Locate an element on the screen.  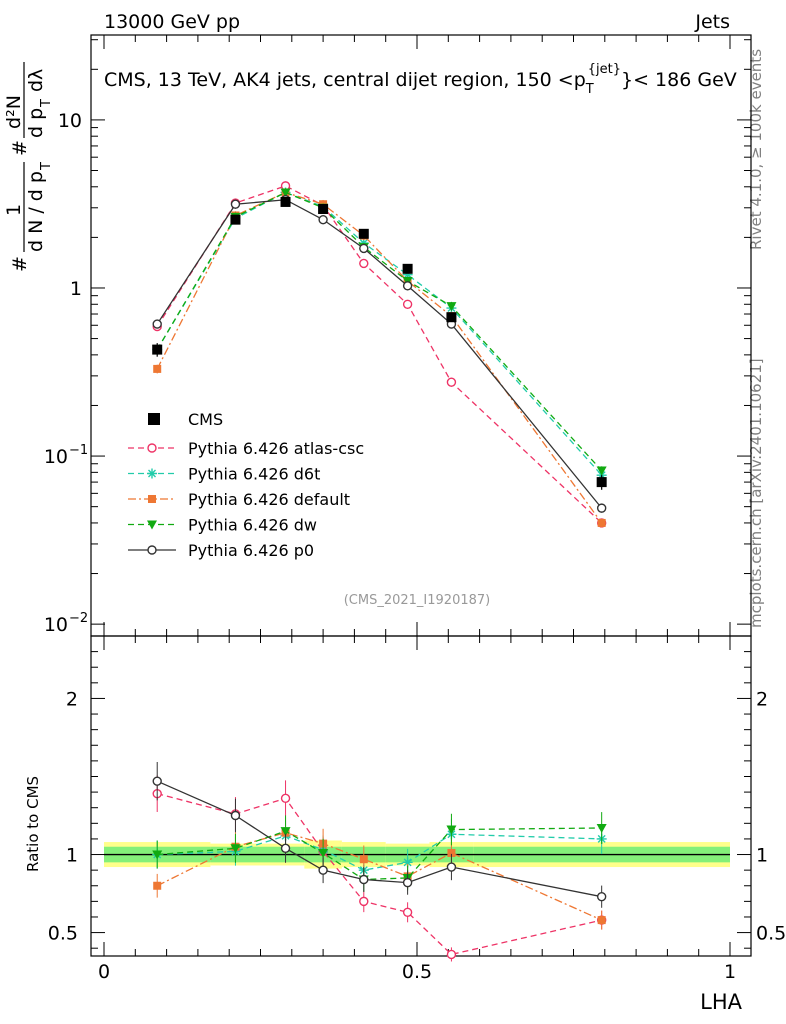
x-axis-tick-labels: 0 0.5 1 is located at coordinates (417, 972).